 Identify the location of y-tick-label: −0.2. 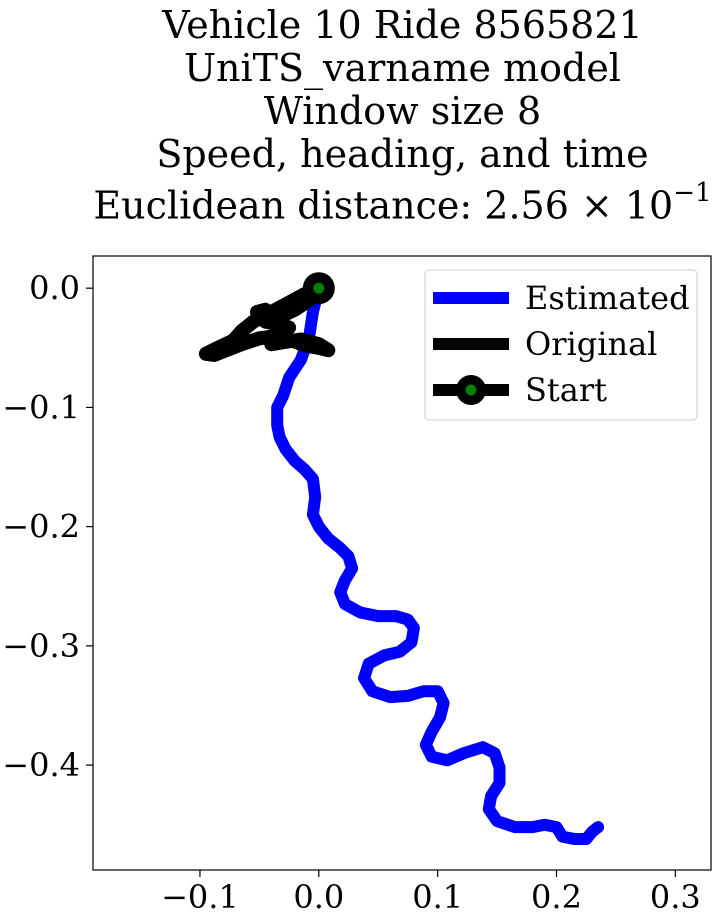
(41, 527).